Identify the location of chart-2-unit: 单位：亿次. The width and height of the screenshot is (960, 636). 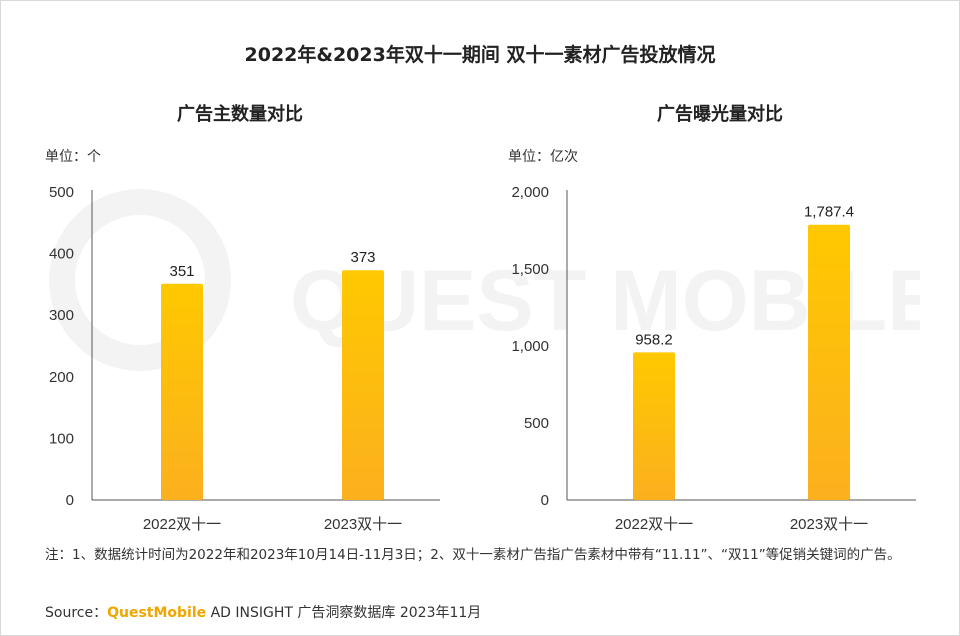
(543, 157).